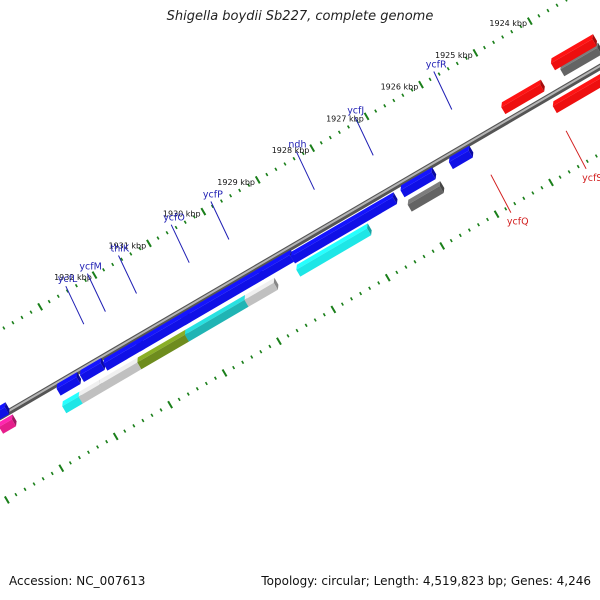  Describe the element at coordinates (508, 23) in the screenshot. I see `scale-label: 1924 kbp` at that location.